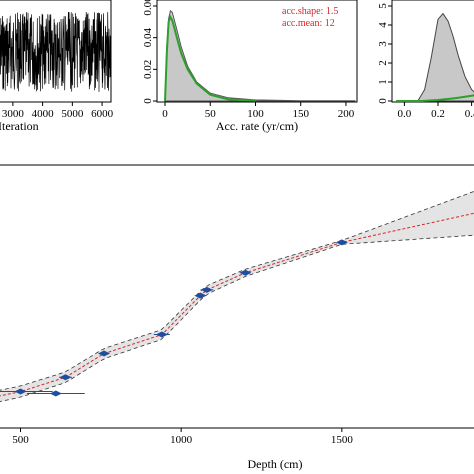  I want to click on memory-posterior-area, so click(445, 57).